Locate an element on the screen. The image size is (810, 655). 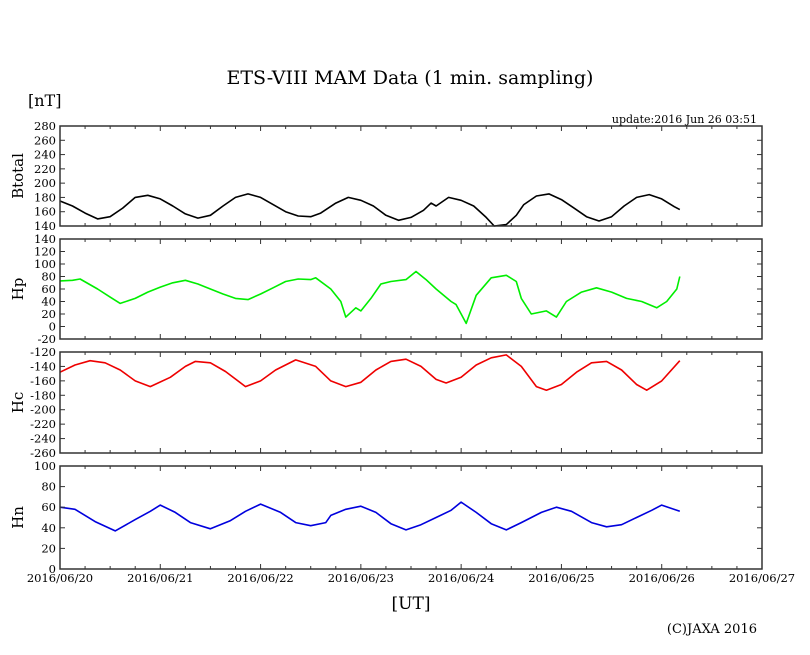
y-tick-label: -240 is located at coordinates (43, 439).